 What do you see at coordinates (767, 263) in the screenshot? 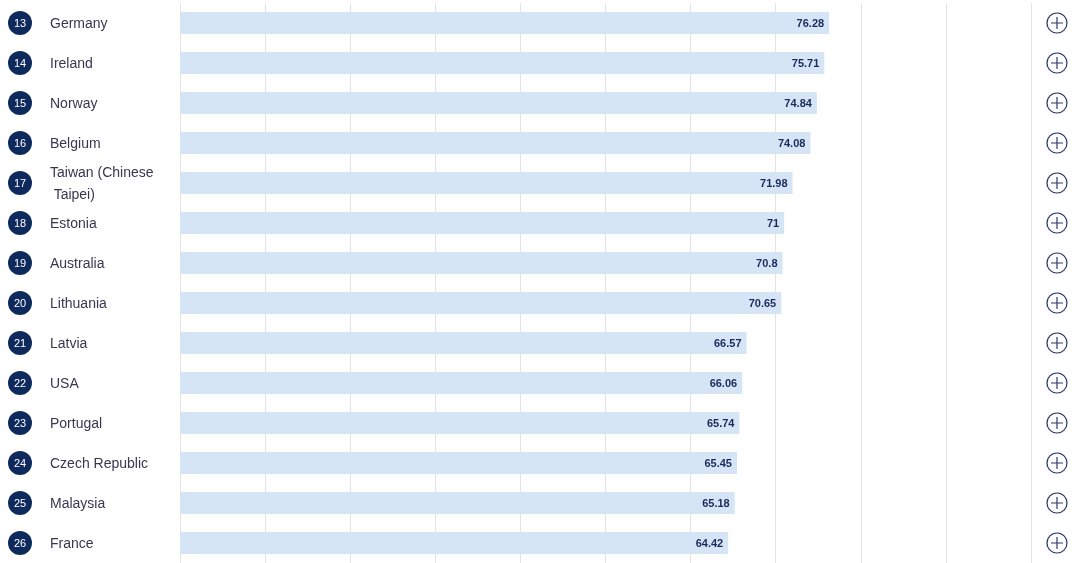
I see `data-label: 70.8` at bounding box center [767, 263].